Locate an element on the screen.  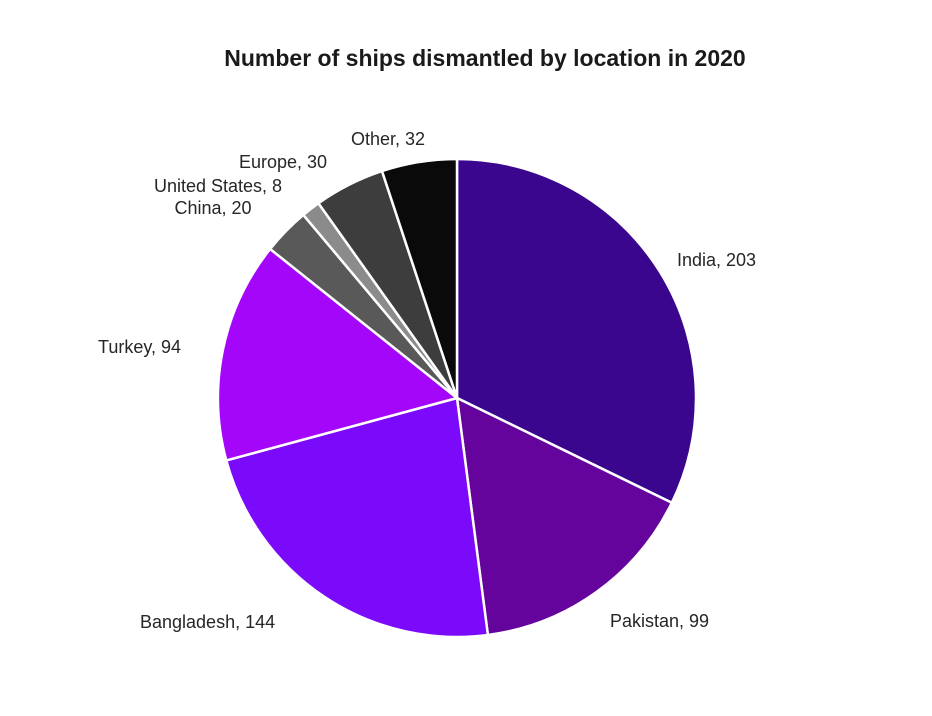
slice-label-india: India, 203 is located at coordinates (716, 260).